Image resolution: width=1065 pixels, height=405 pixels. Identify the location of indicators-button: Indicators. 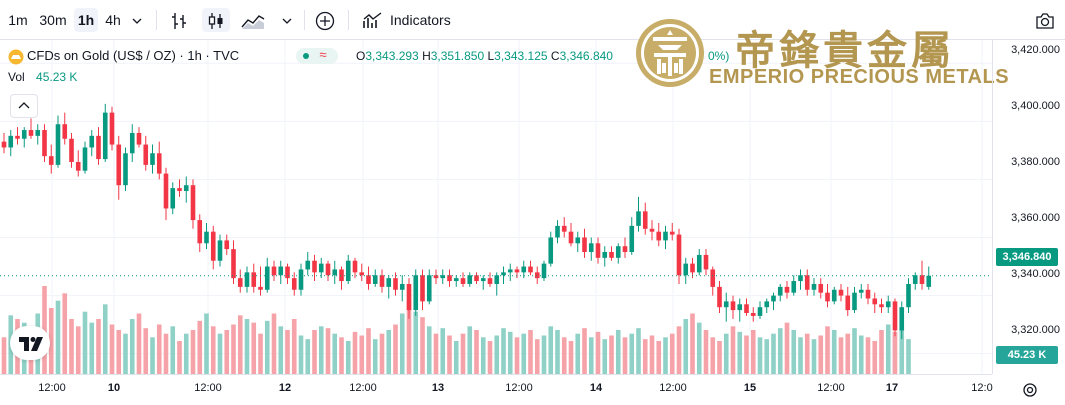
(408, 20).